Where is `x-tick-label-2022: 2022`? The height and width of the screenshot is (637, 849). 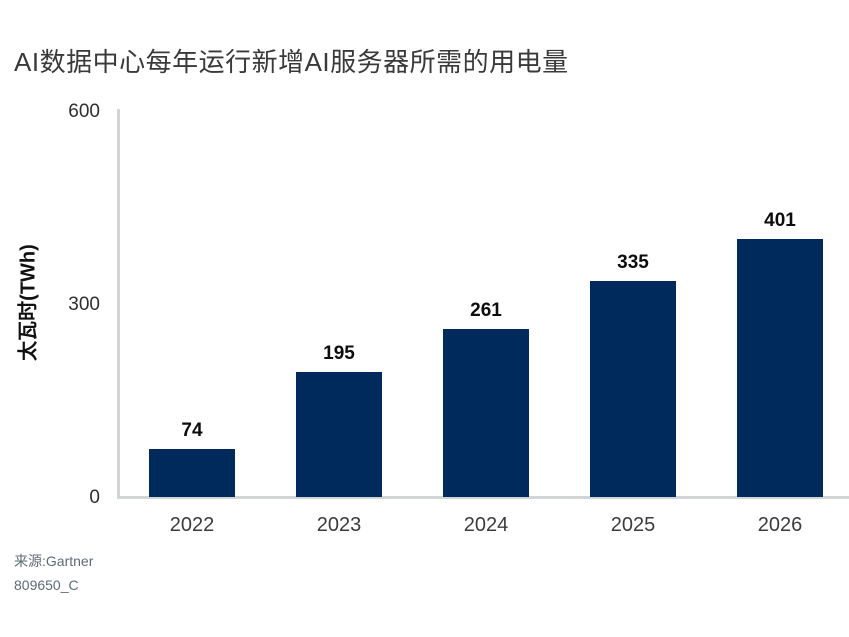
x-tick-label-2022: 2022 is located at coordinates (192, 525).